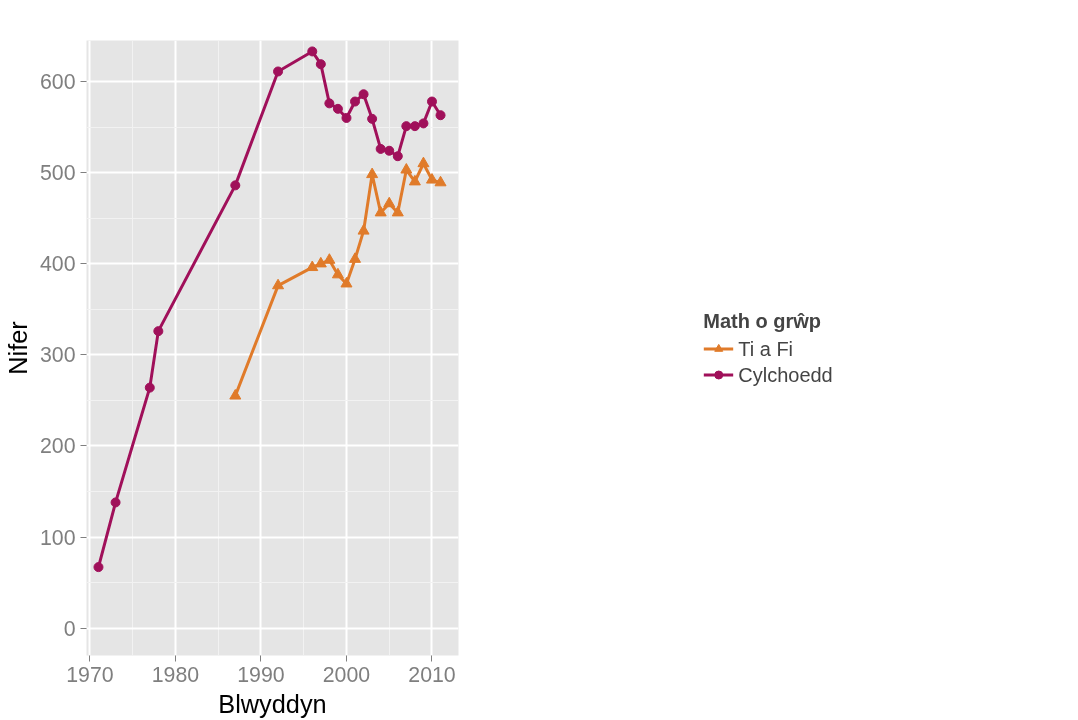 The height and width of the screenshot is (720, 1078). Describe the element at coordinates (57, 446) in the screenshot. I see `y-tick-label: 200` at that location.